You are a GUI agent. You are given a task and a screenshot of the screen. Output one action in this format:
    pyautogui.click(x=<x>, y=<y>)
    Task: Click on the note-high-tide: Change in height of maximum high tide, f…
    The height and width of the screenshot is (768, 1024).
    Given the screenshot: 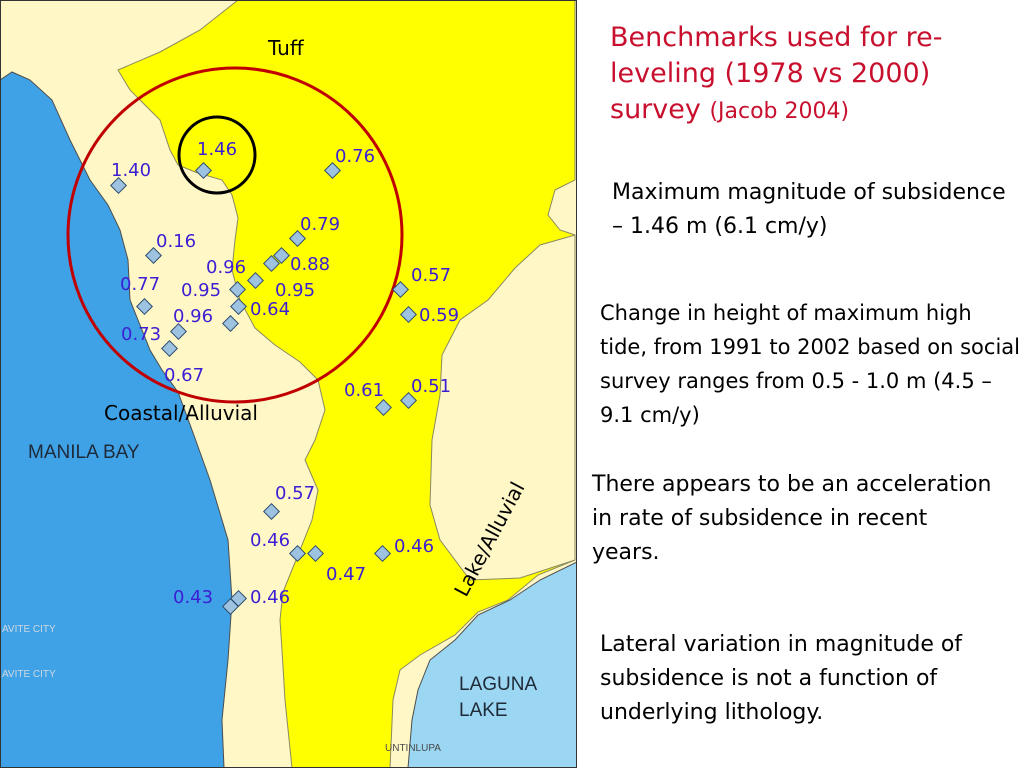 What is the action you would take?
    pyautogui.click(x=810, y=364)
    